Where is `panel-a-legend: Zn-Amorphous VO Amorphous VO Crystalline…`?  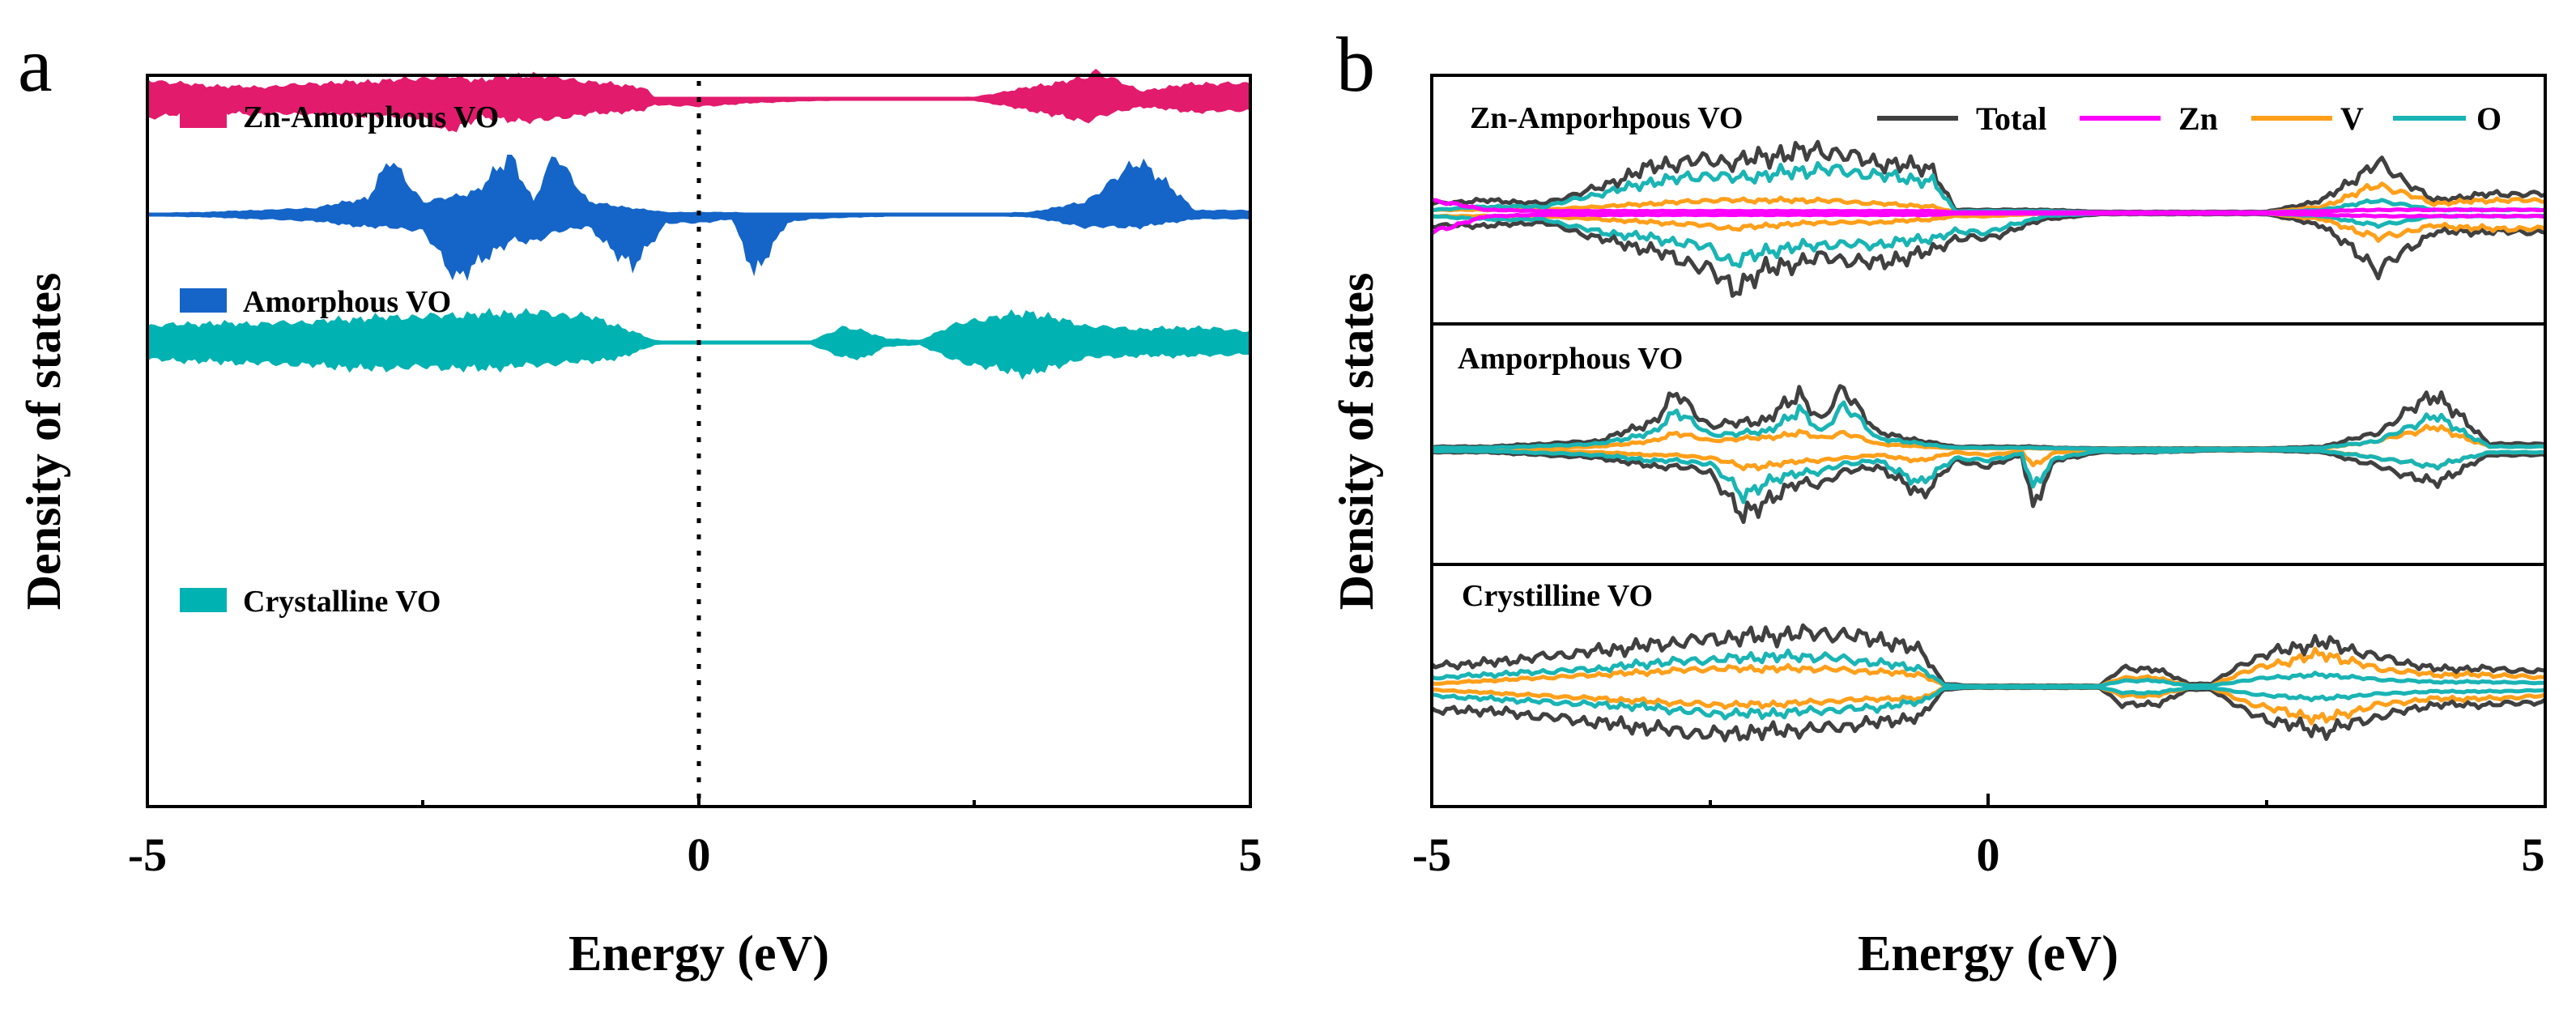 panel-a-legend: Zn-Amorphous VO Amorphous VO Crystalline… is located at coordinates (339, 359).